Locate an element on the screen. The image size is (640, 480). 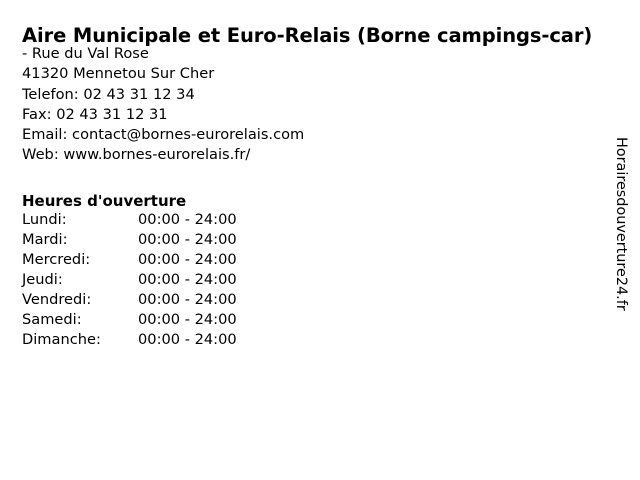
day-label: Lundi: is located at coordinates (44, 219).